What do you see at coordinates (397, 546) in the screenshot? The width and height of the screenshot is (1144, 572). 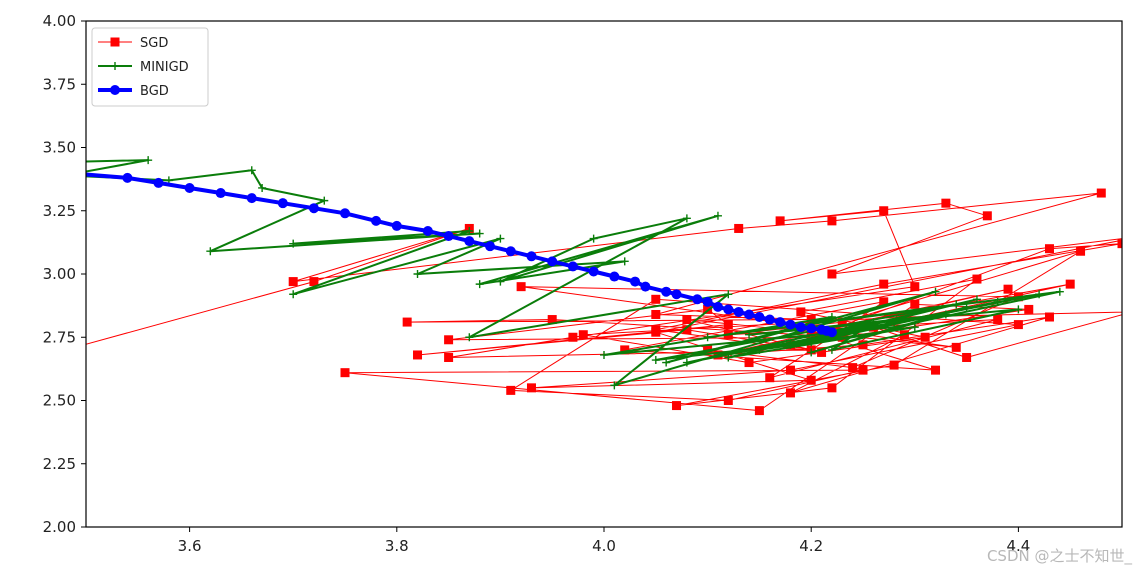 I see `x-tick-label: 3.8` at bounding box center [397, 546].